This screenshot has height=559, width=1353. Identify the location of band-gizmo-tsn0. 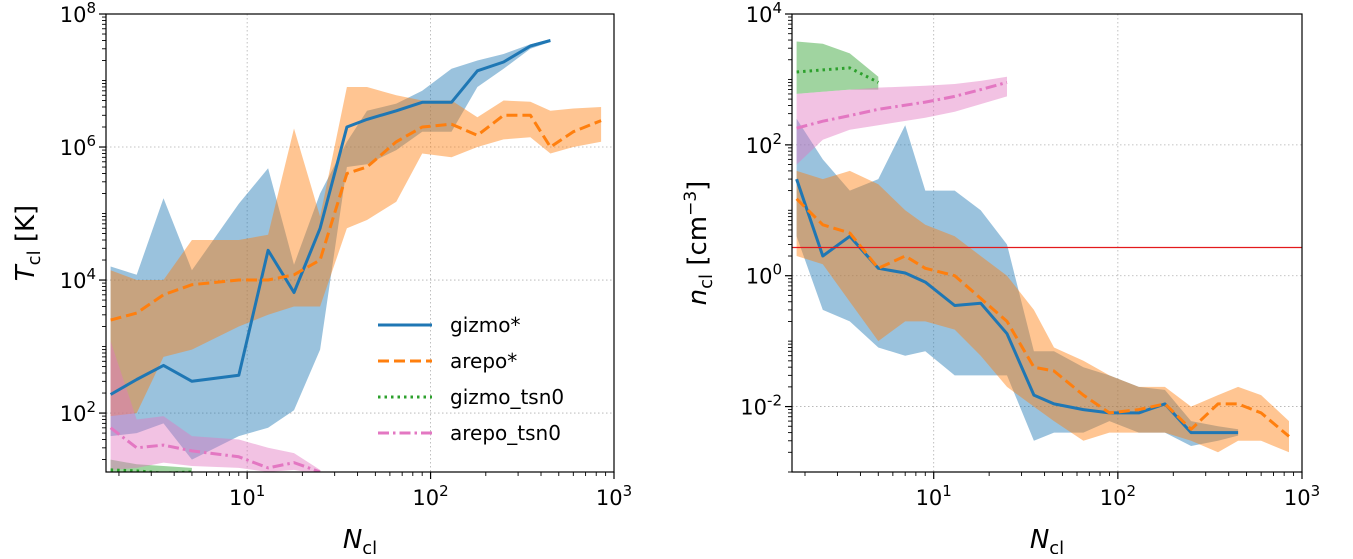
(151, 465).